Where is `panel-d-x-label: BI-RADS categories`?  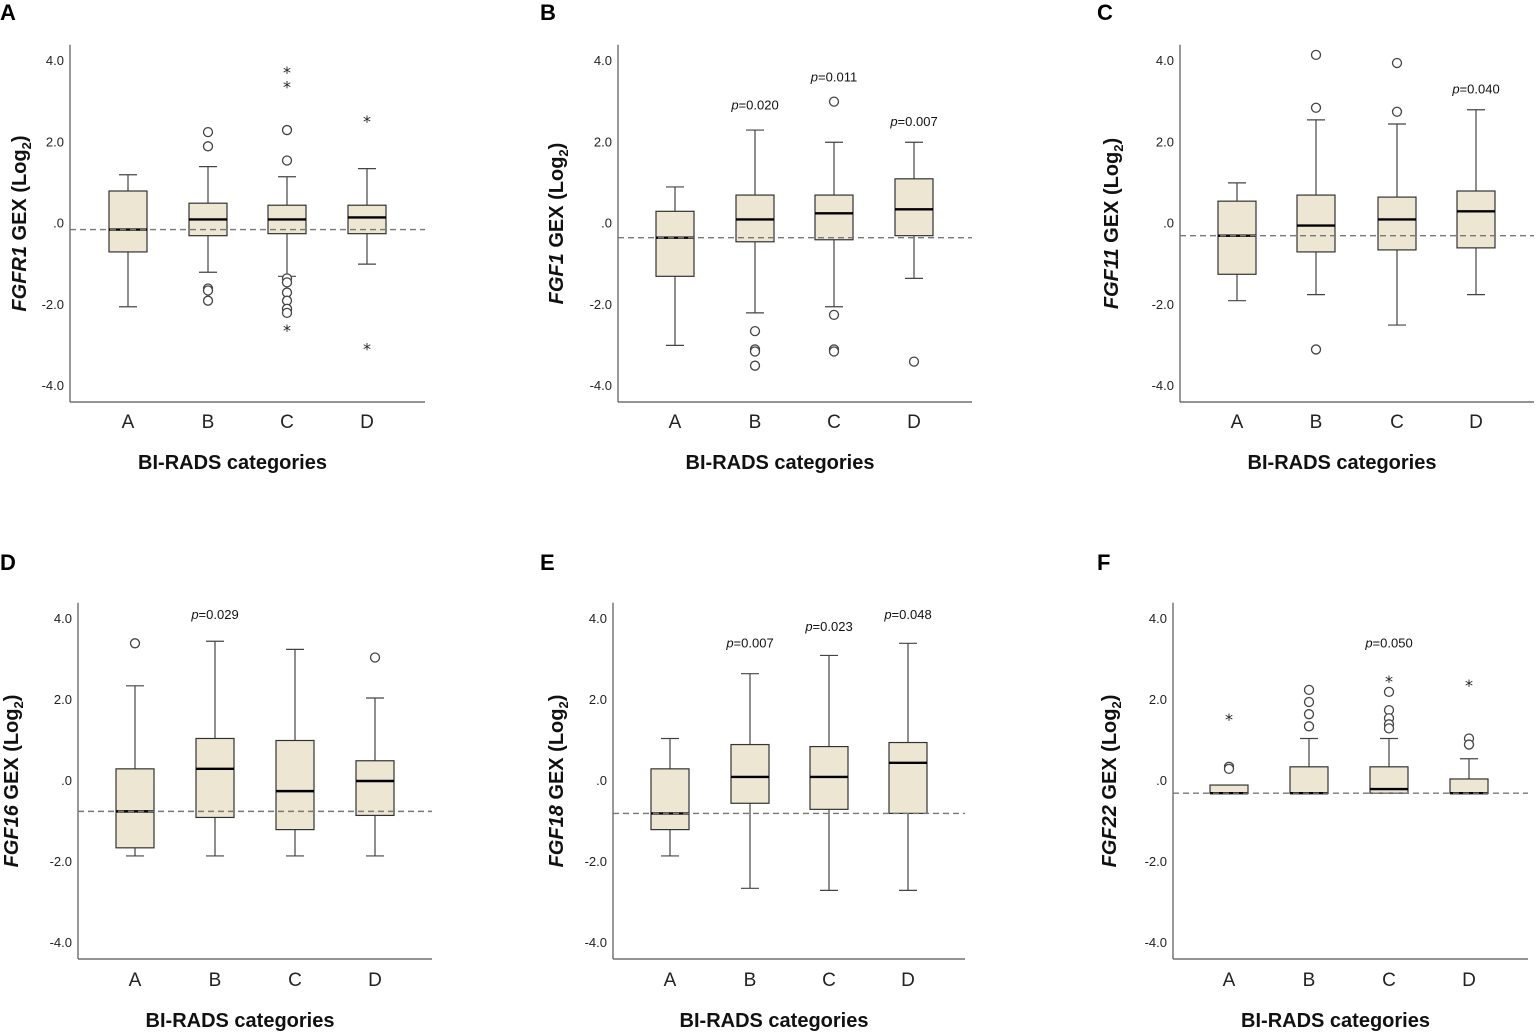 panel-d-x-label: BI-RADS categories is located at coordinates (240, 1021).